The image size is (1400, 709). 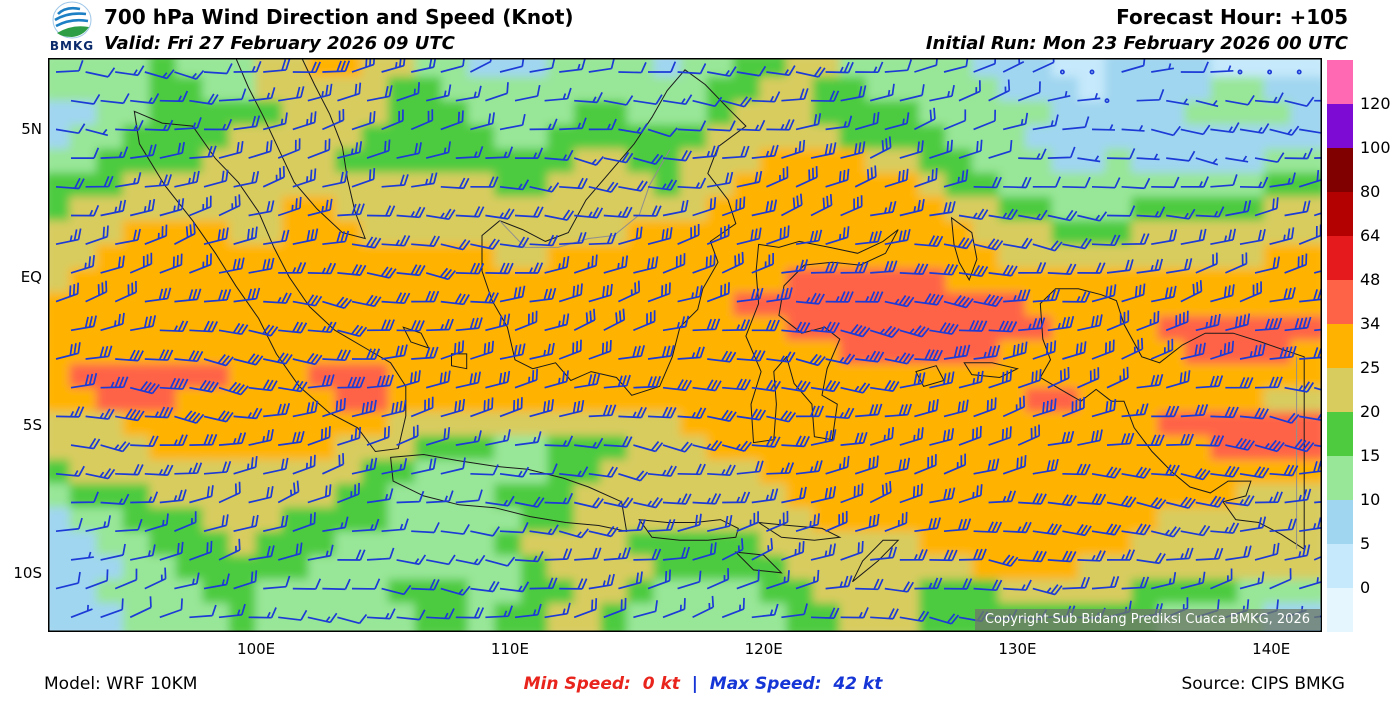 What do you see at coordinates (703, 684) in the screenshot?
I see `speed-summary: Min Speed: 0 kt | Max Speed: 42 kt` at bounding box center [703, 684].